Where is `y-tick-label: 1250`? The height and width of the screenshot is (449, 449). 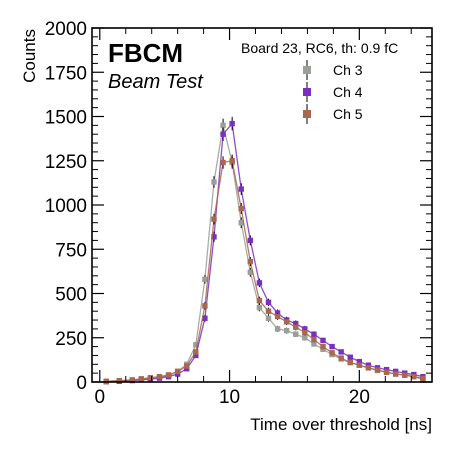
y-tick-label: 1250 is located at coordinates (66, 162).